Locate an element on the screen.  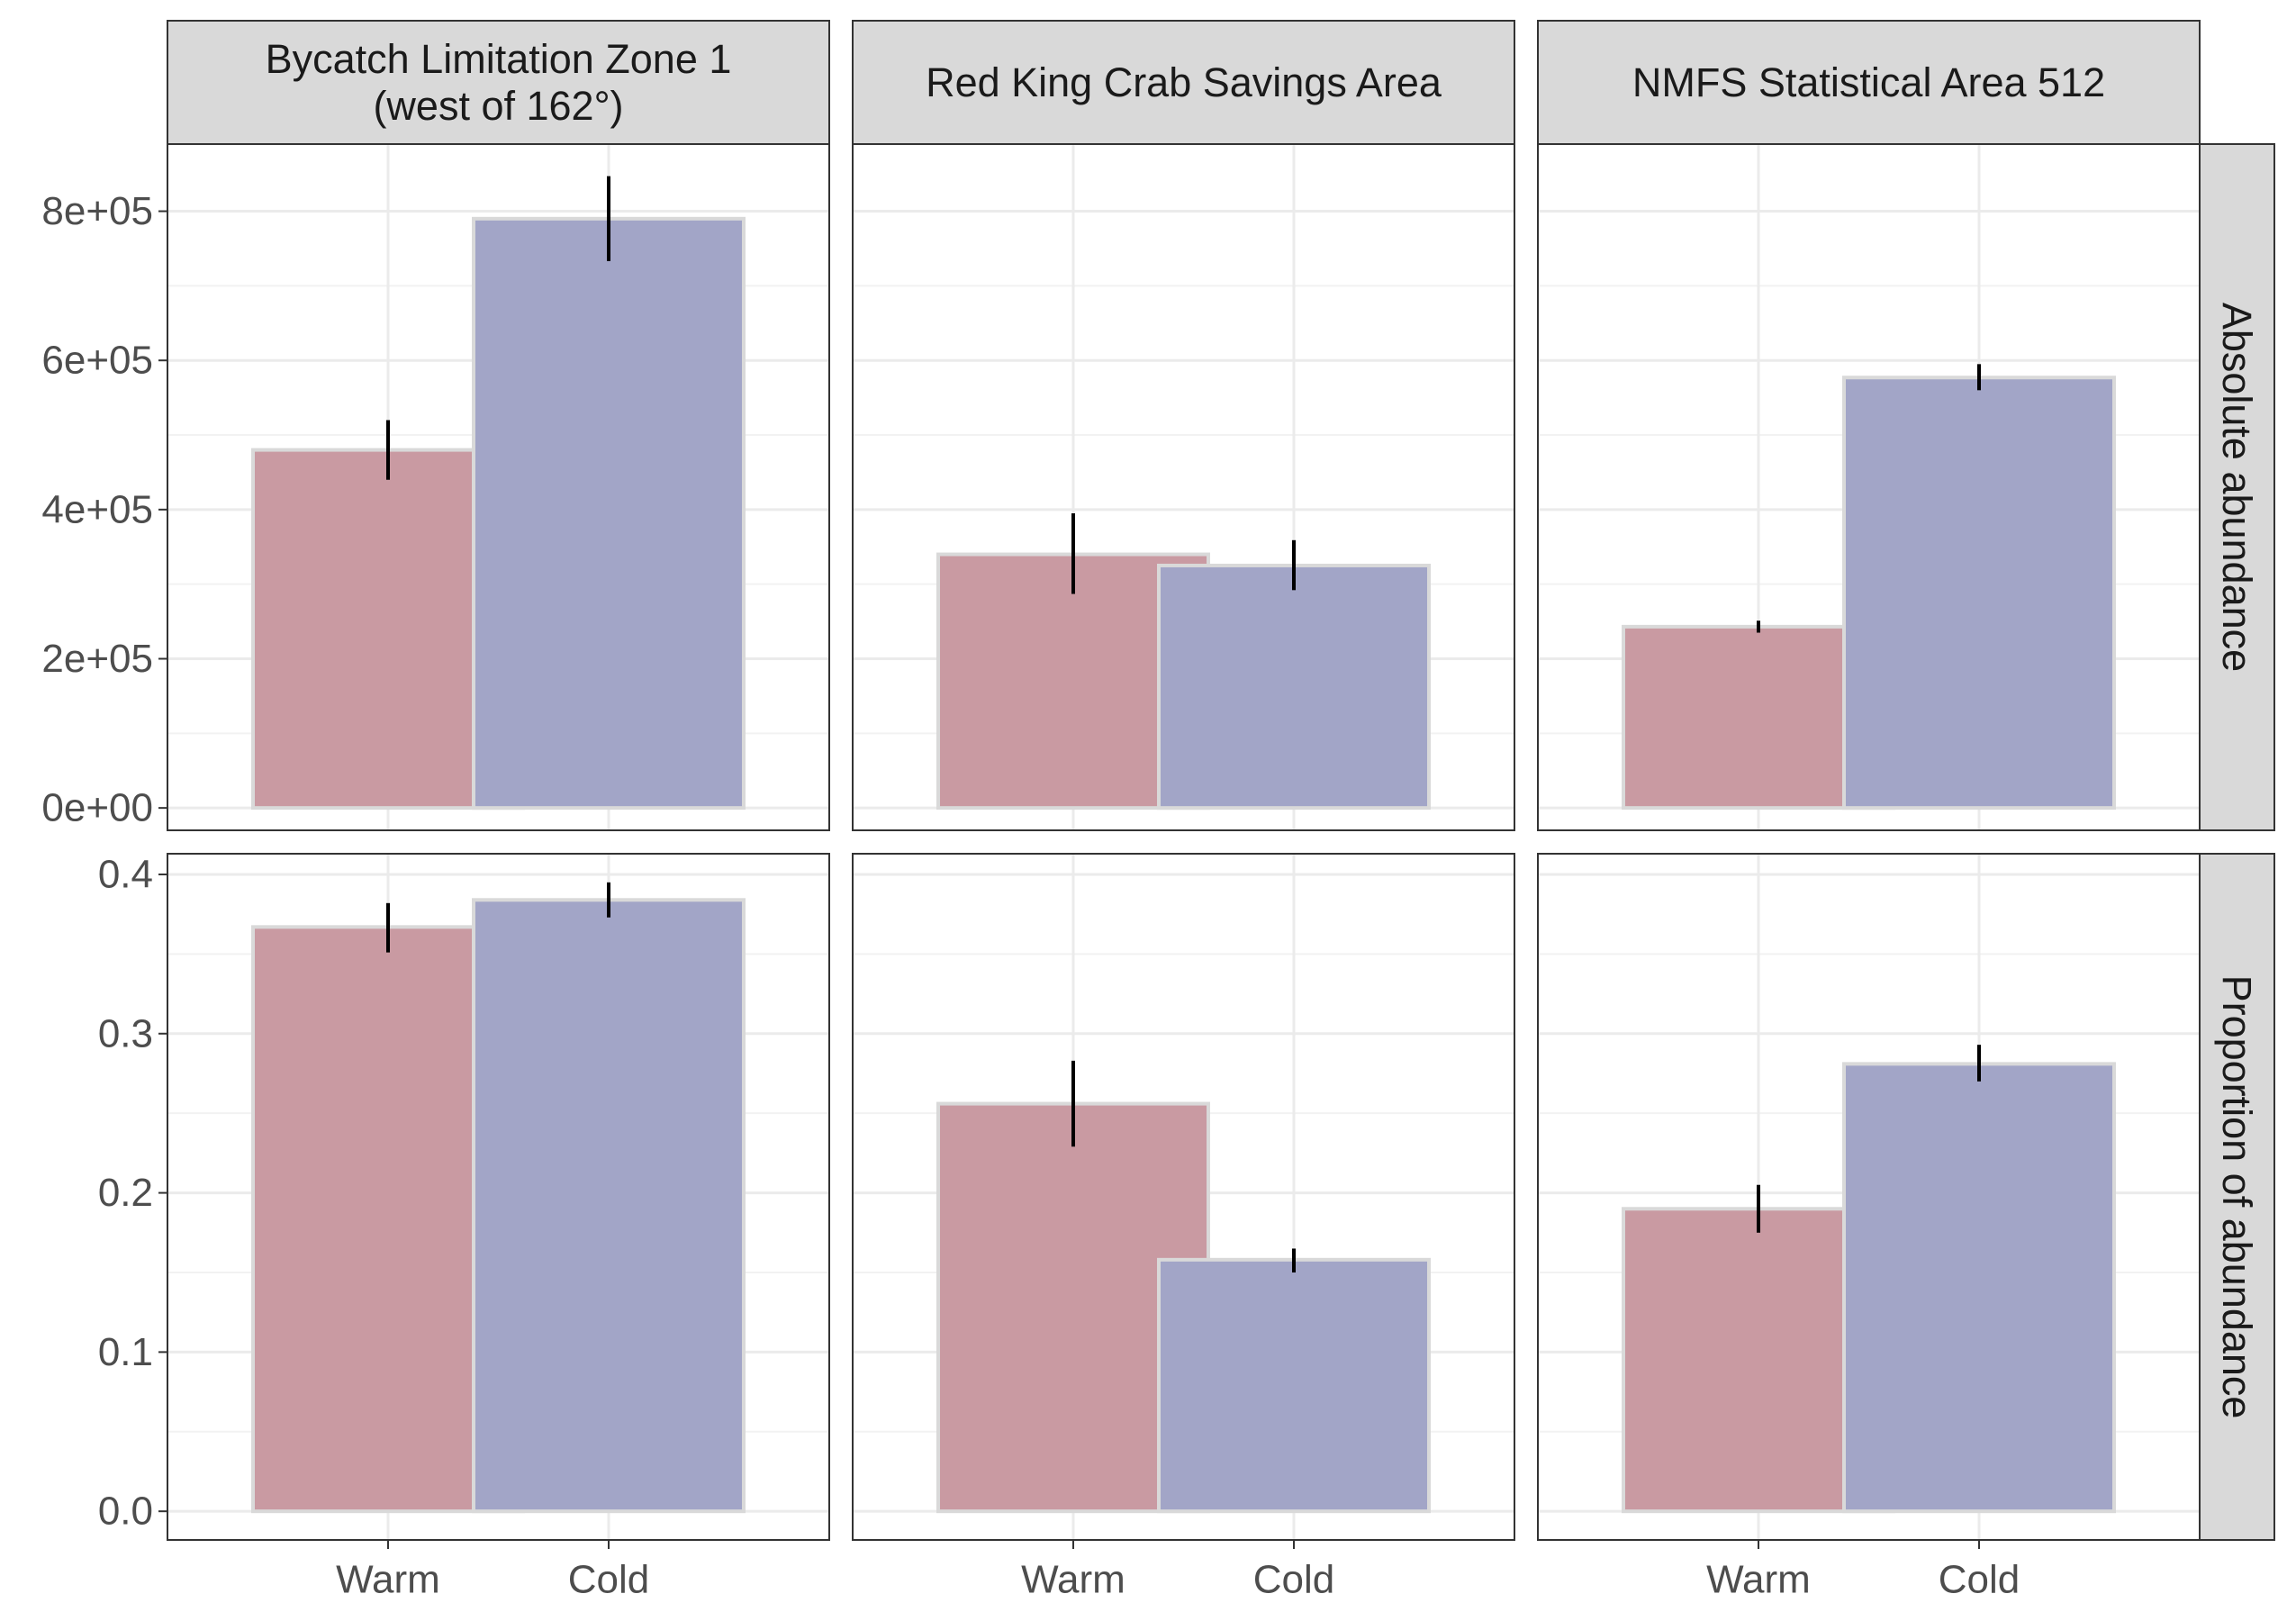
y-tick-label: 8e+05 is located at coordinates (97, 211).